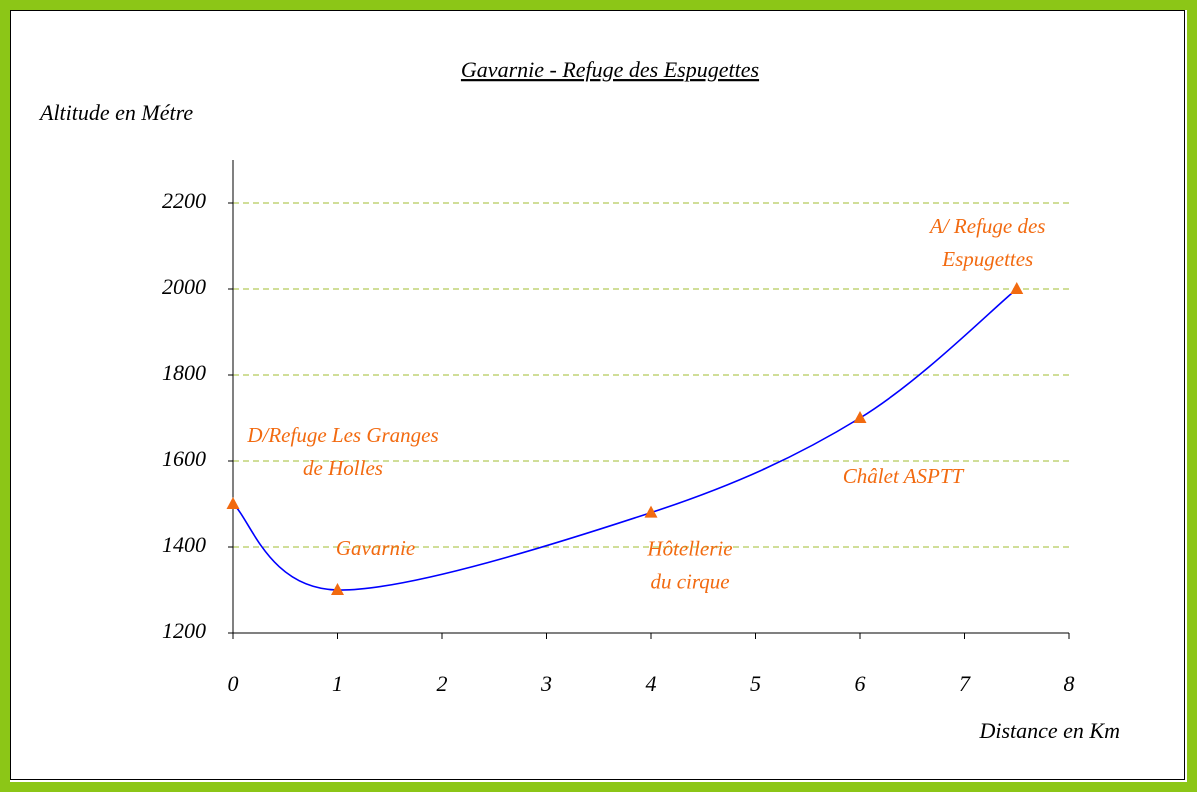 Image resolution: width=1197 pixels, height=792 pixels. What do you see at coordinates (965, 683) in the screenshot?
I see `x-tick-label: 7` at bounding box center [965, 683].